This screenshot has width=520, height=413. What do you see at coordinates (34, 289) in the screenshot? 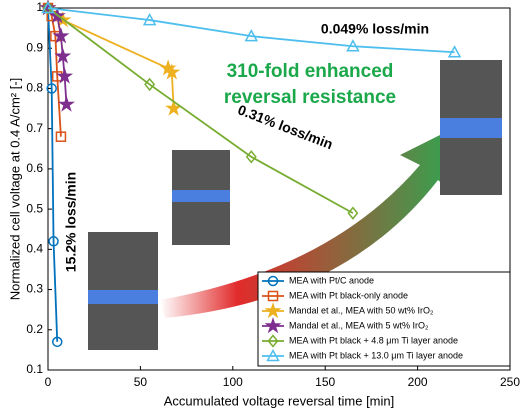
I see `y-tick-label: 0.3` at bounding box center [34, 289].